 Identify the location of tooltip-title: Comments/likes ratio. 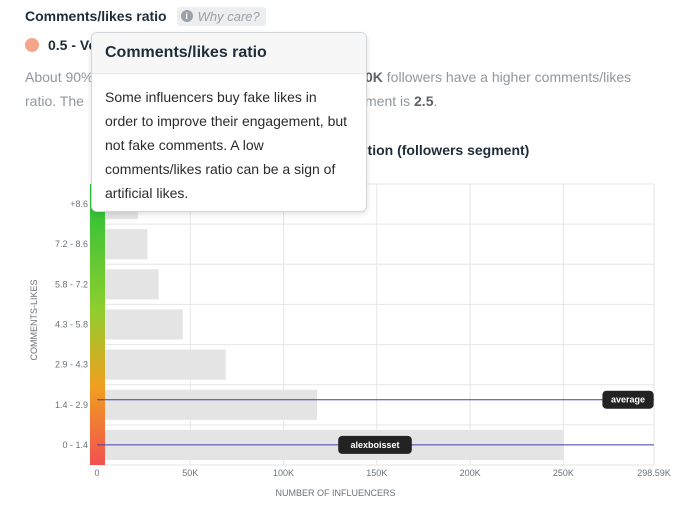
(229, 53).